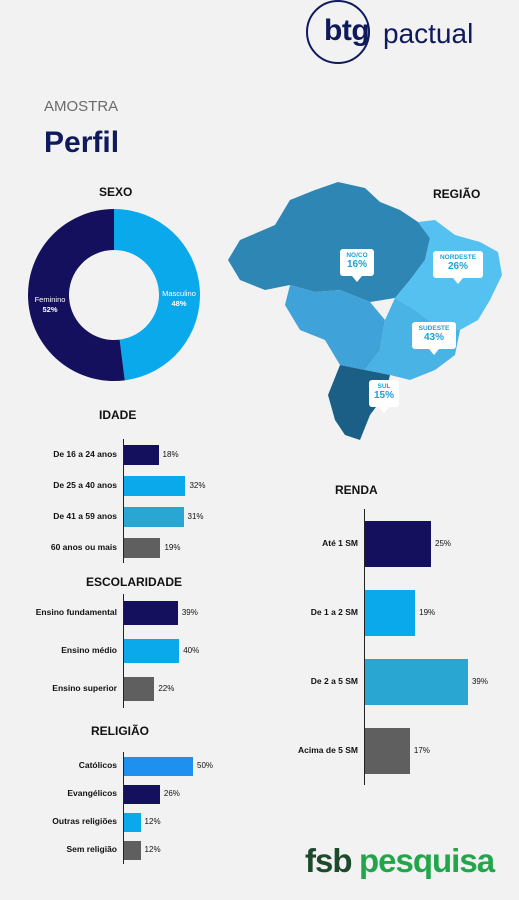  What do you see at coordinates (171, 793) in the screenshot?
I see `bar-value: 26%` at bounding box center [171, 793].